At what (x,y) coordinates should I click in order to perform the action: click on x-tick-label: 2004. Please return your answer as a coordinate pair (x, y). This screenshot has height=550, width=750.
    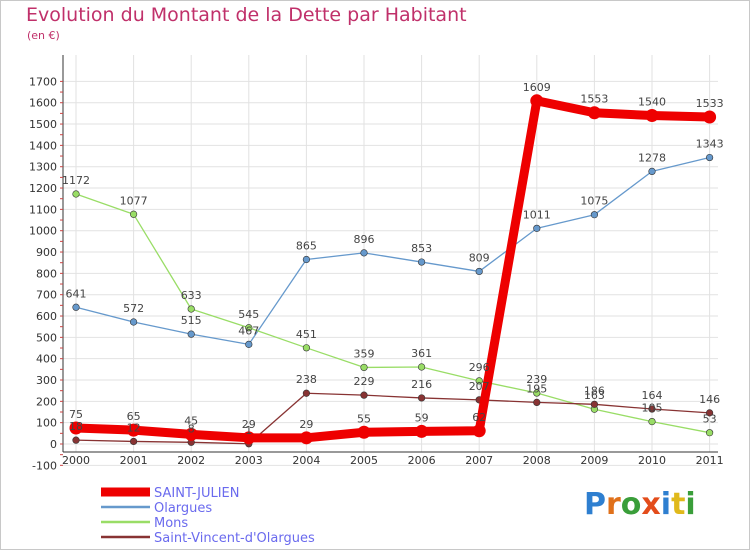
    Looking at the image, I should click on (306, 460).